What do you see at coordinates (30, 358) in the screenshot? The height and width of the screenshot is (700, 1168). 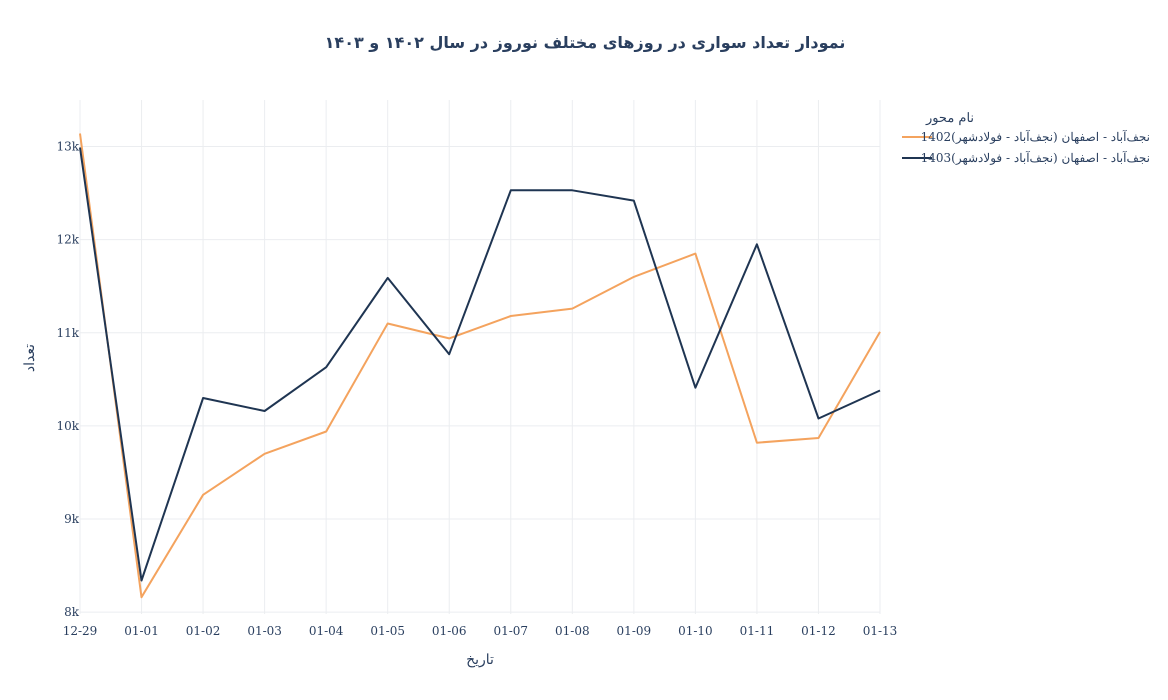 I see `y-axis-title: تعداد` at bounding box center [30, 358].